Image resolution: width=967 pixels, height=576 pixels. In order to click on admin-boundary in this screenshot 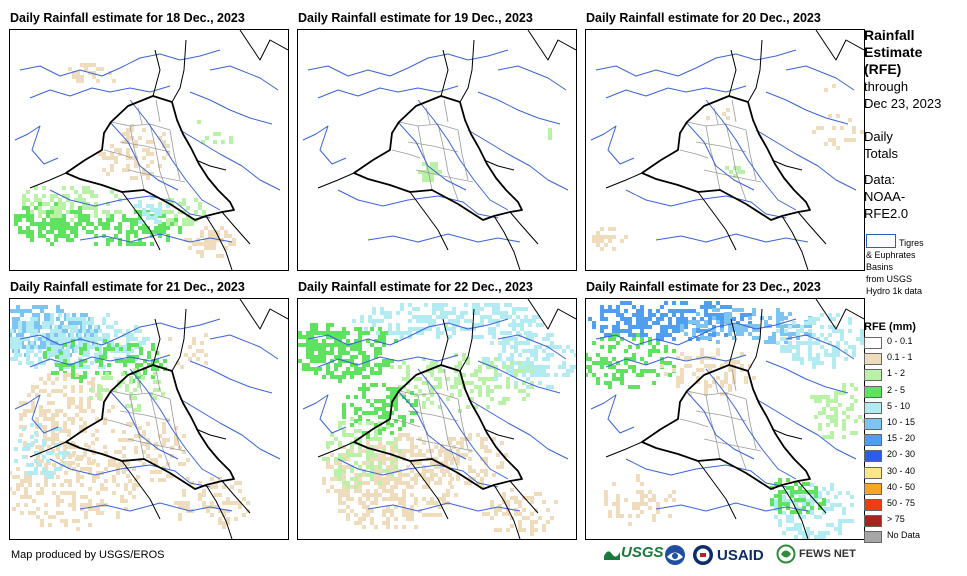, I will do `click(713, 158)`.